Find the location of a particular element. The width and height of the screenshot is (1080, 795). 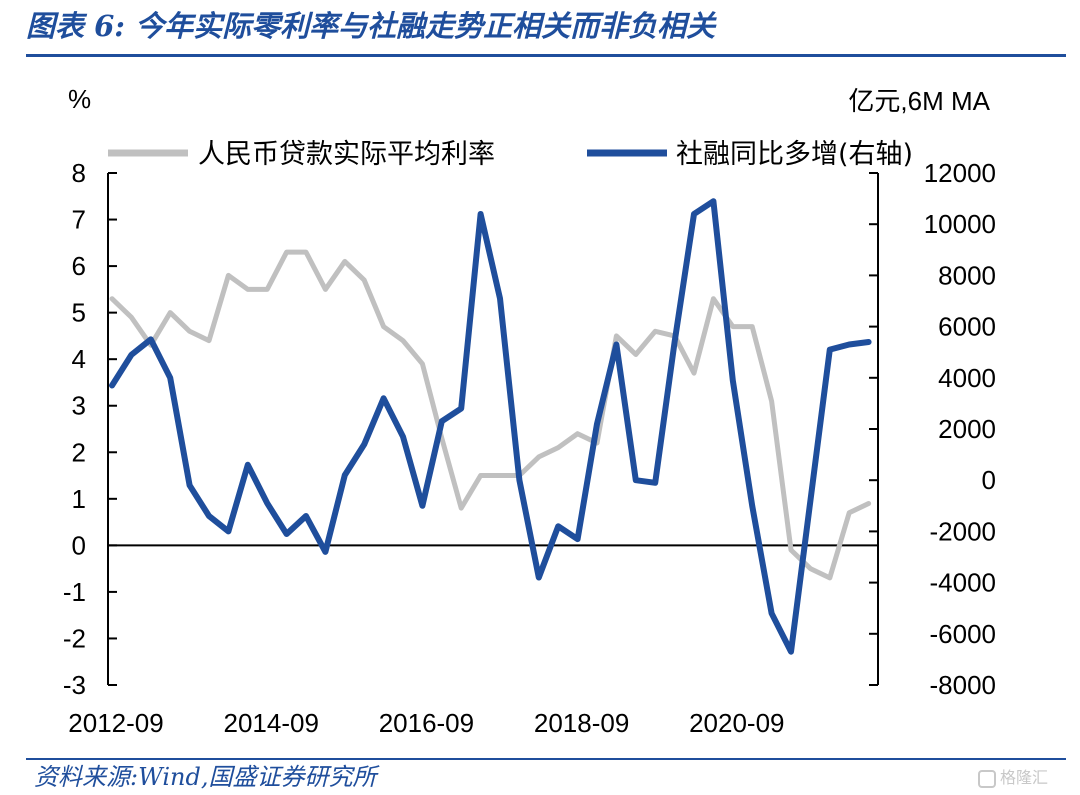

footer-rule is located at coordinates (546, 759).